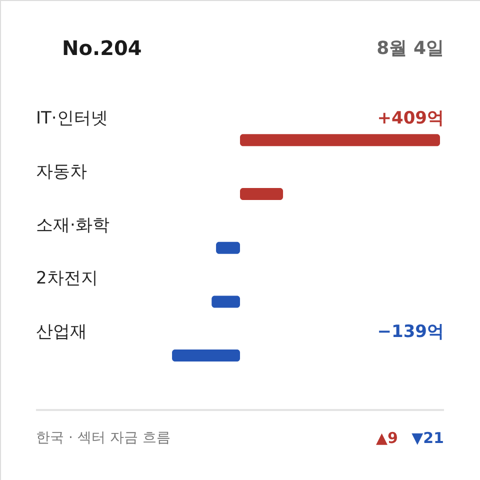 The image size is (480, 480). What do you see at coordinates (387, 438) in the screenshot?
I see `text: ▲9` at bounding box center [387, 438].